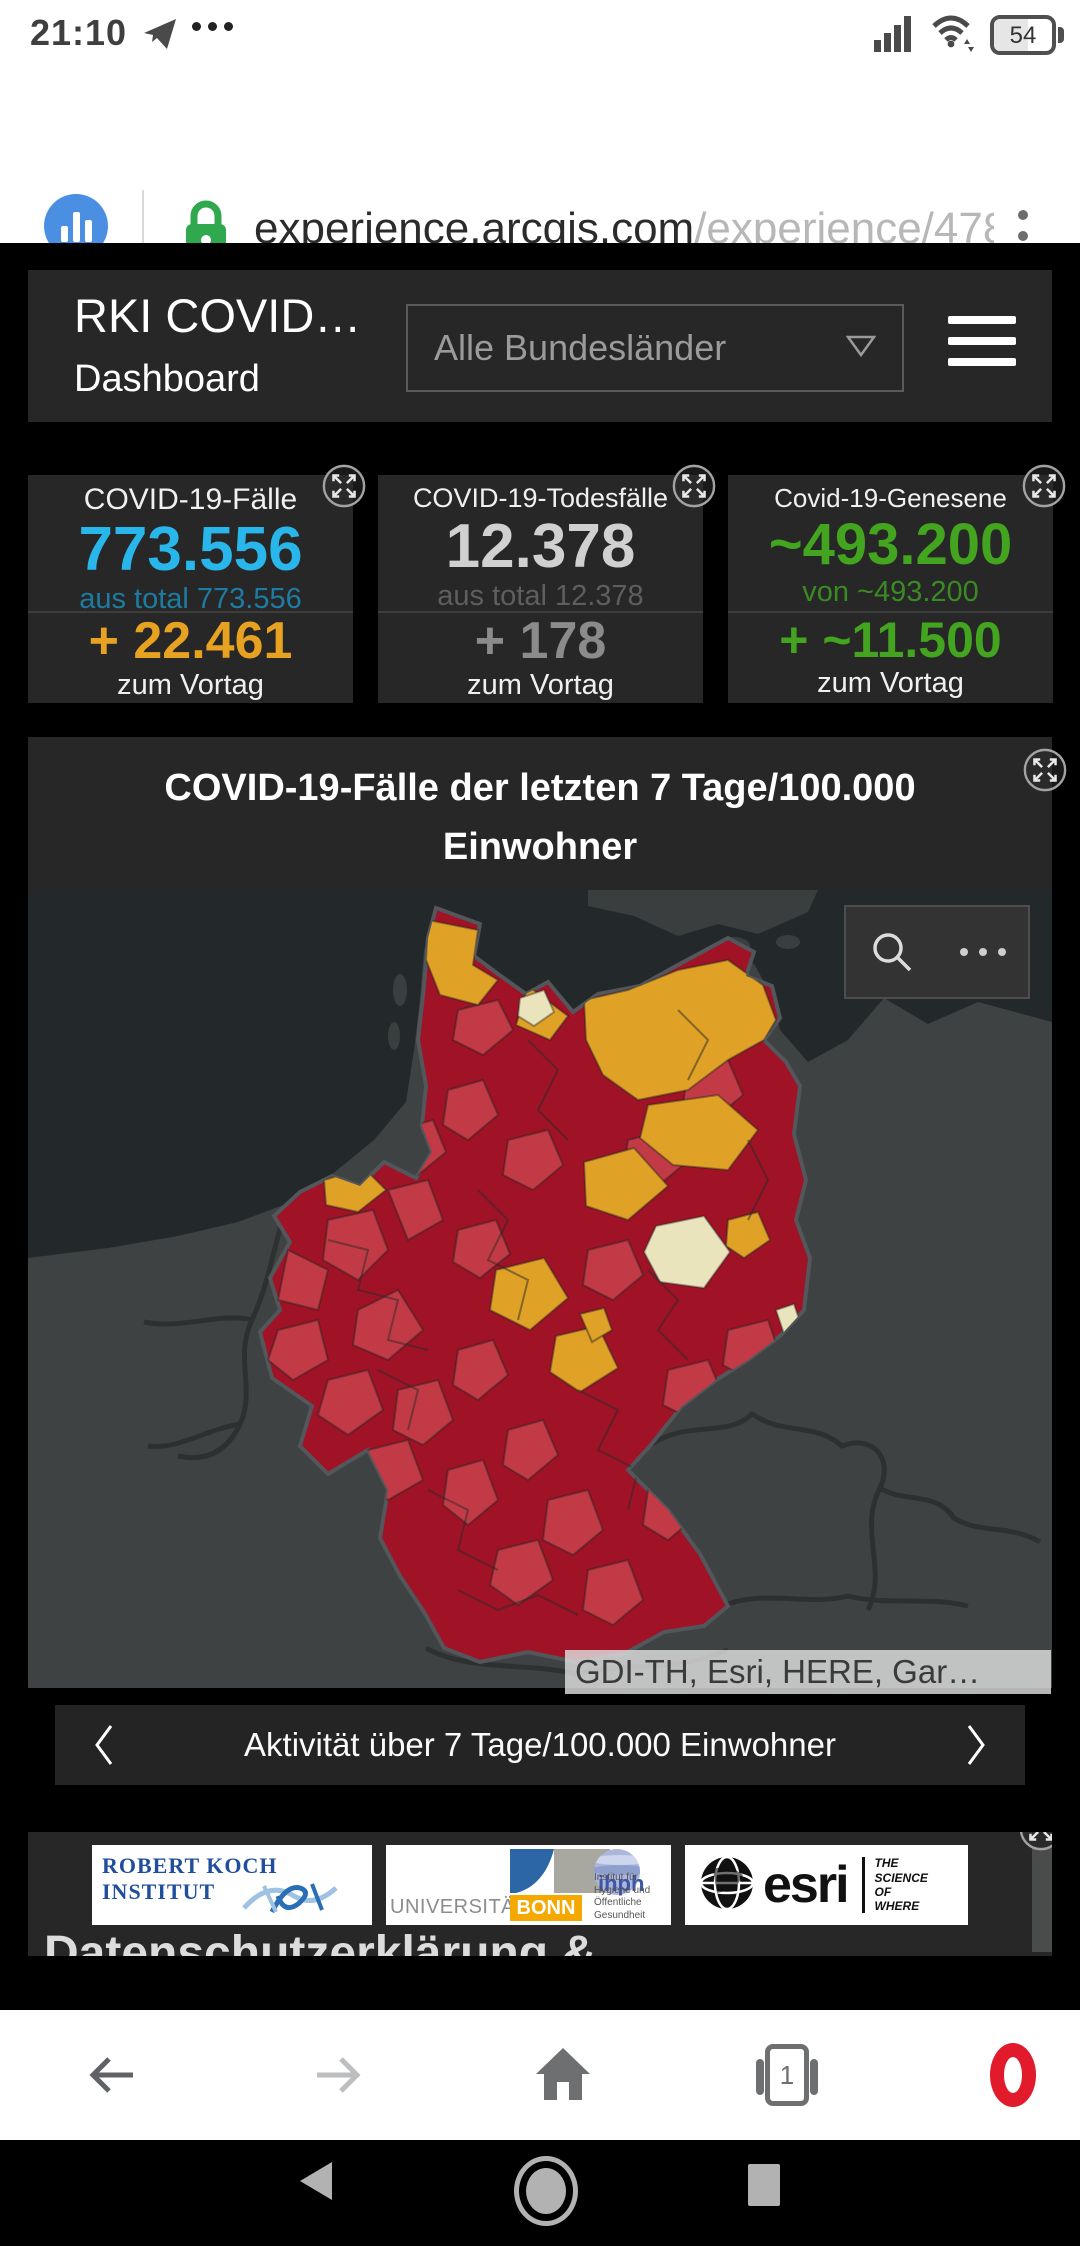 The image size is (1080, 2246). I want to click on android-nav-bar, so click(540, 2193).